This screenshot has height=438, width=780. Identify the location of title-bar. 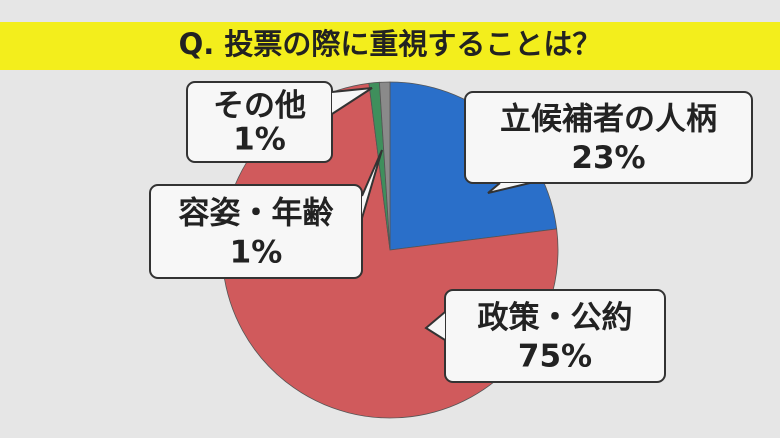
(390, 46).